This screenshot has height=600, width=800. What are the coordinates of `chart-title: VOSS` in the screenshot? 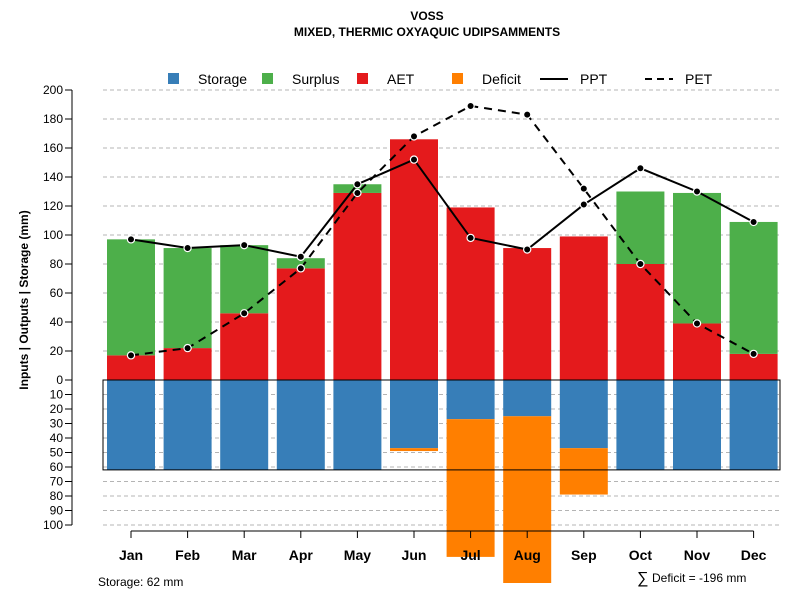 It's located at (426, 16).